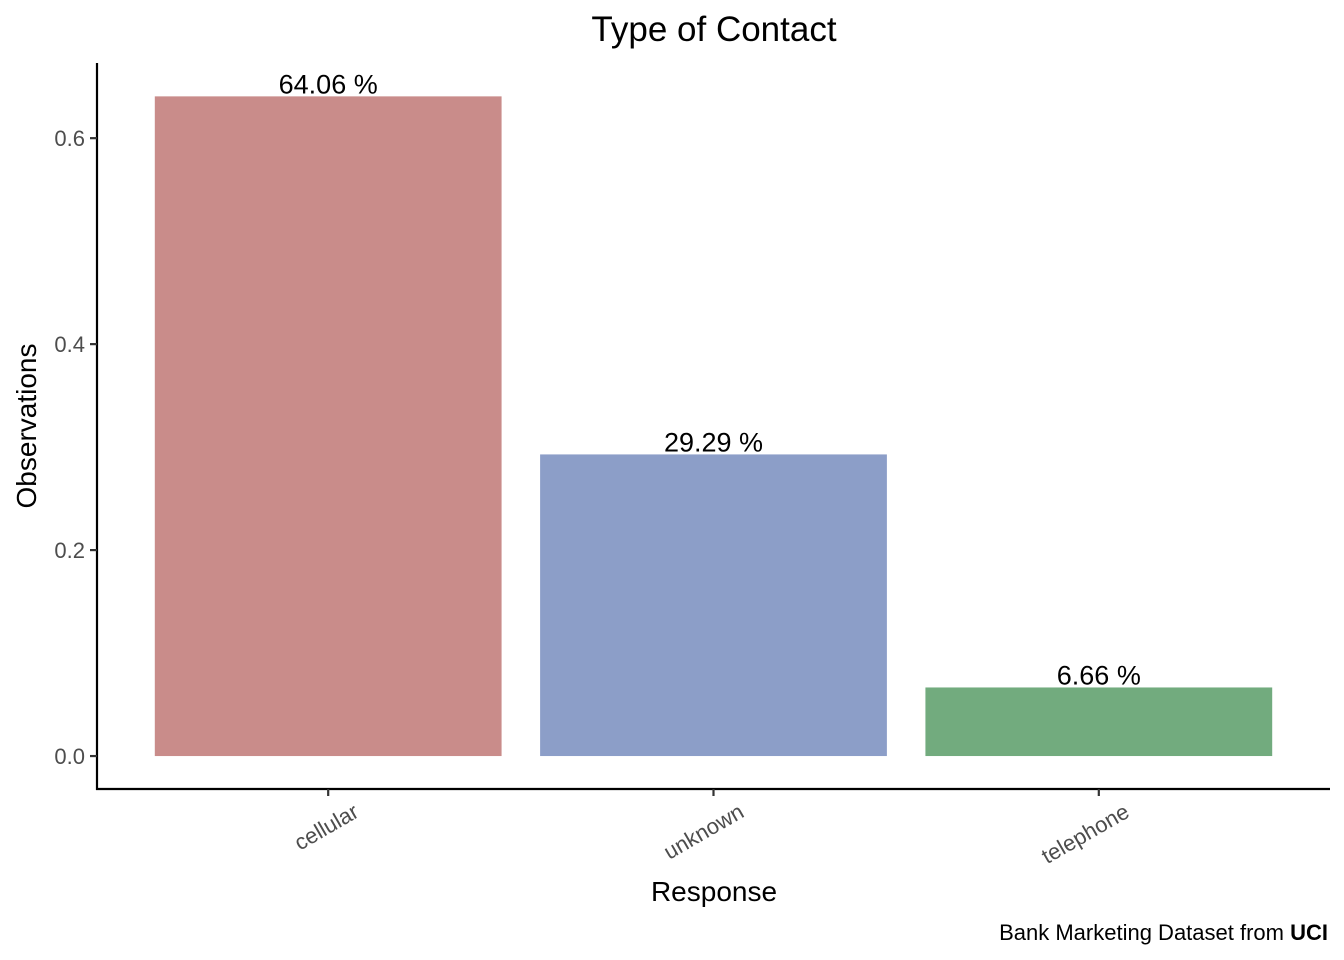  I want to click on y-tick-label-1: 0.2, so click(69, 550).